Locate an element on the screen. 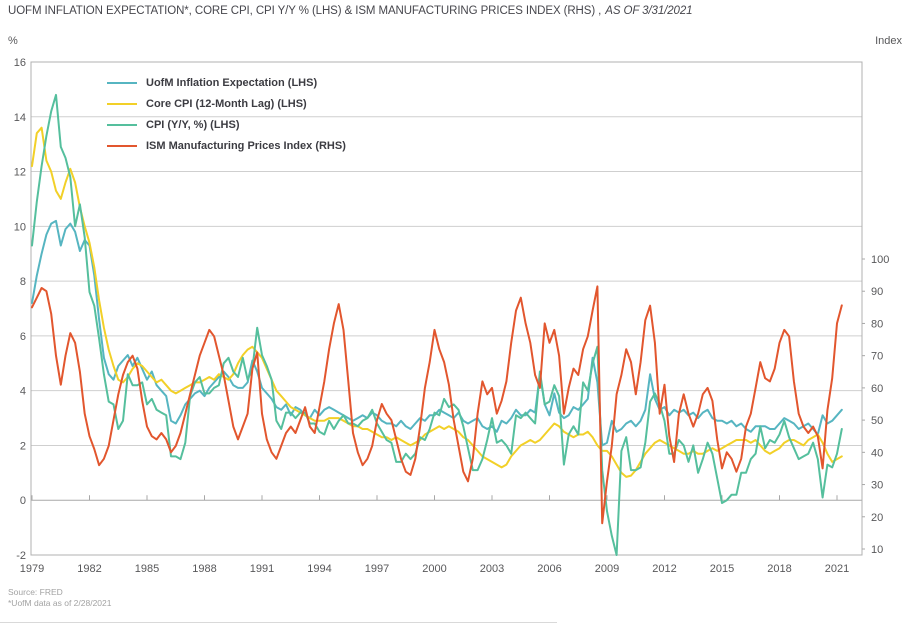 The width and height of the screenshot is (911, 625). x-axis-tick-label: 1979 is located at coordinates (32, 569).